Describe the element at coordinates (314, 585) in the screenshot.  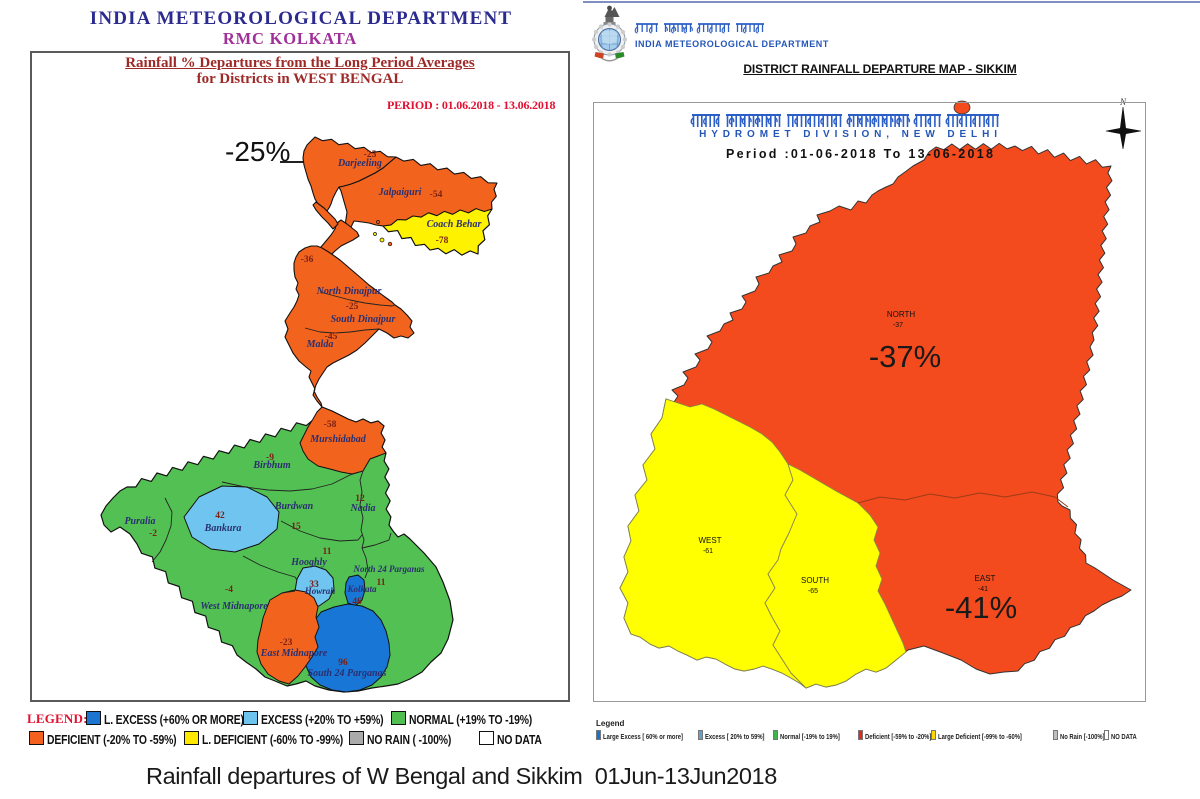
I see `svg-text: 33` at that location.